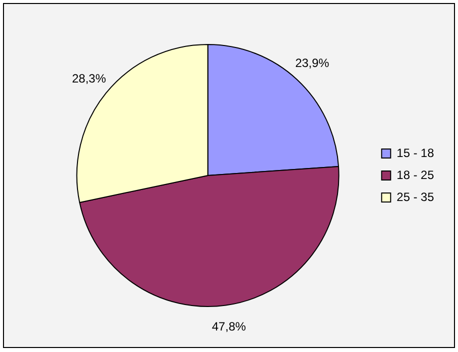 This screenshot has width=458, height=352. I want to click on data-label: 28,3%, so click(89, 78).